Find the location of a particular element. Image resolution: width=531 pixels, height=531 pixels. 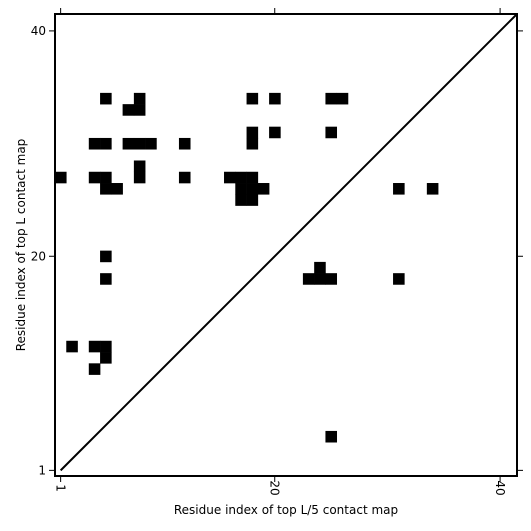

x-tick-label: 1 is located at coordinates (61, 488).